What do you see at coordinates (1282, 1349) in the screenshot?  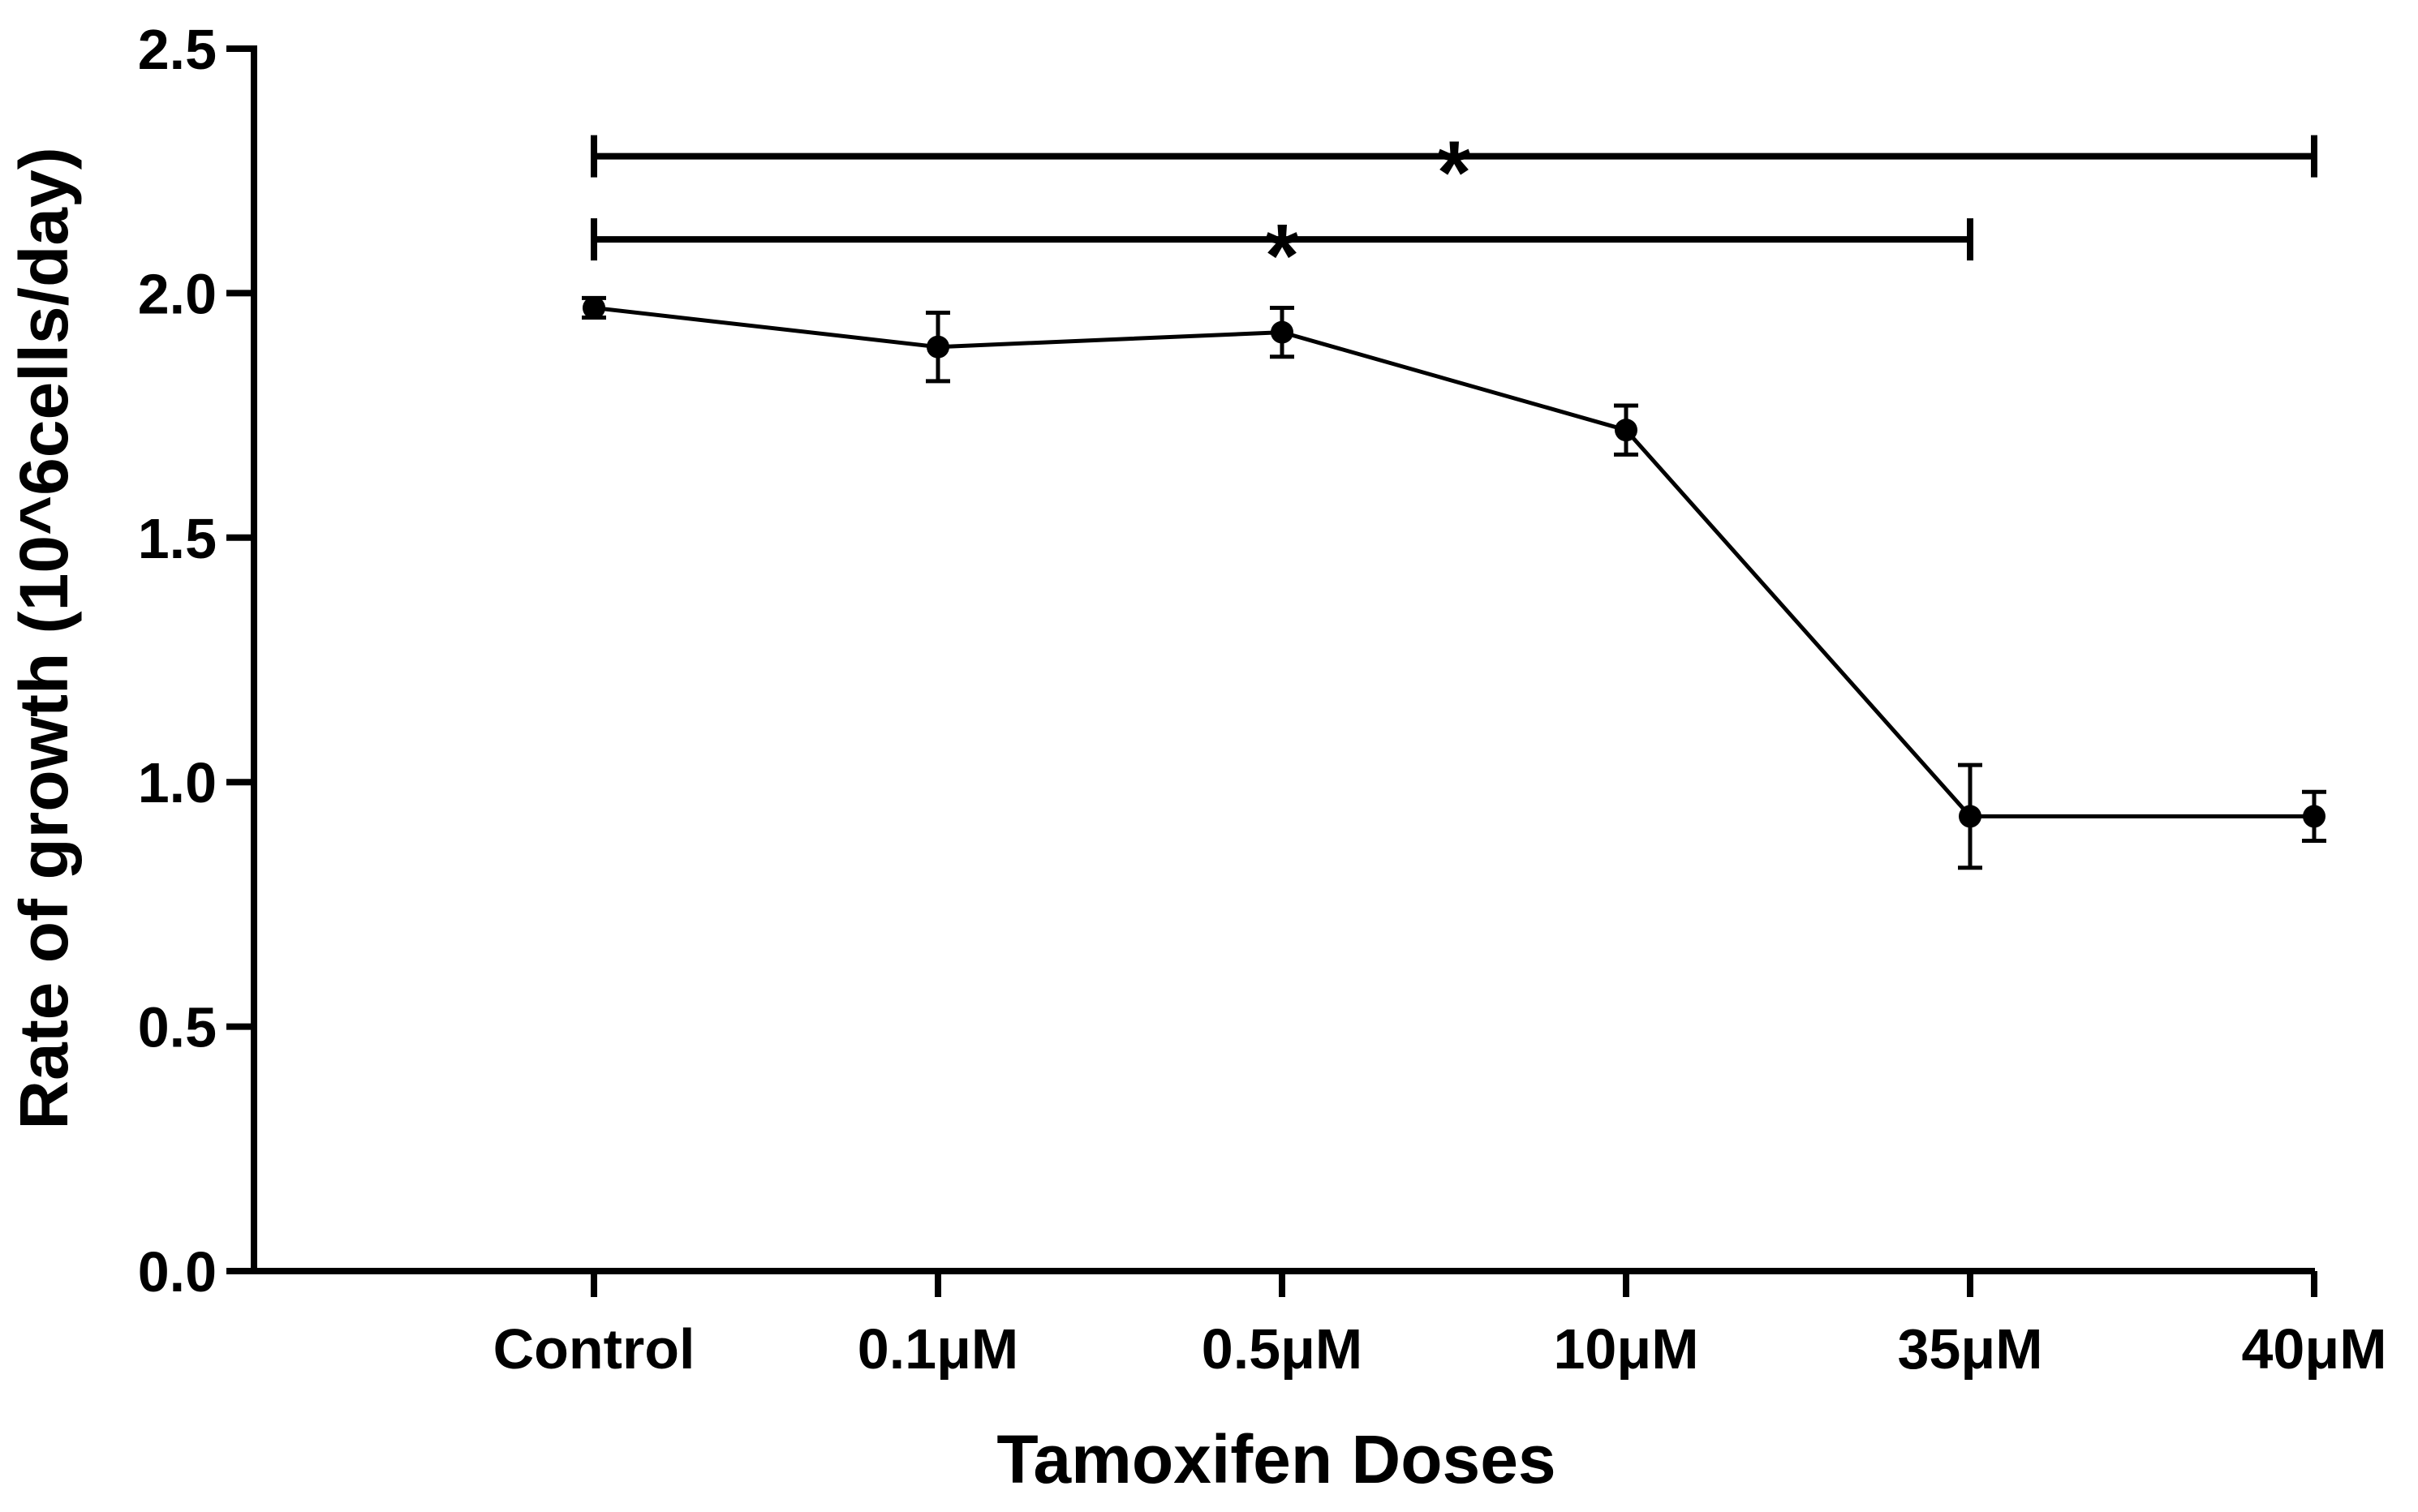 I see `x-tick-label: 0.5μM` at bounding box center [1282, 1349].